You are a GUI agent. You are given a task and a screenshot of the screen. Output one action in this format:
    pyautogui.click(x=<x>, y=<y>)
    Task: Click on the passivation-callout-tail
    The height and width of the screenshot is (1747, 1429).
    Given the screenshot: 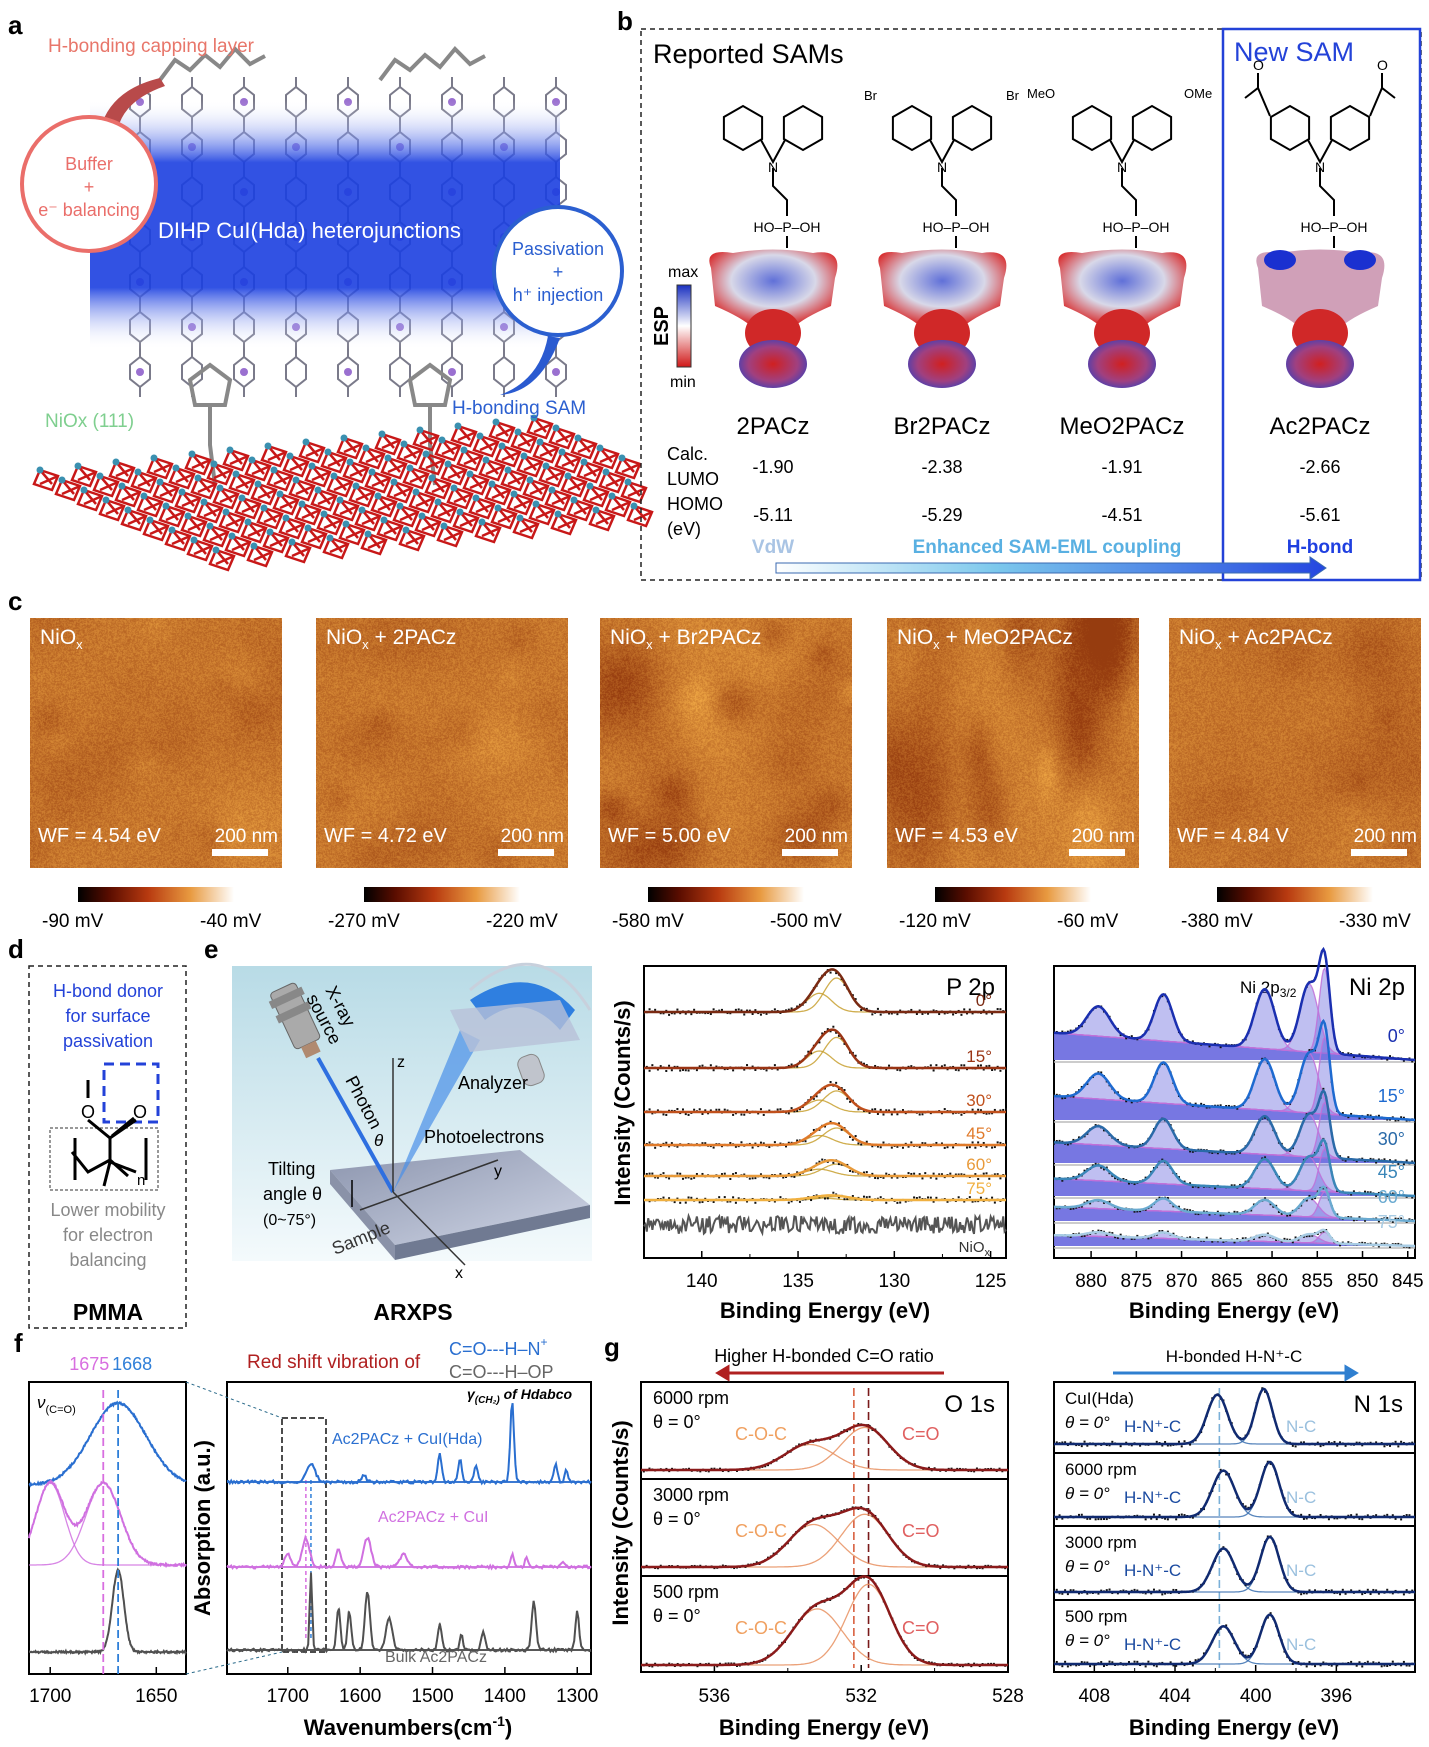 What is the action you would take?
    pyautogui.click(x=530, y=365)
    